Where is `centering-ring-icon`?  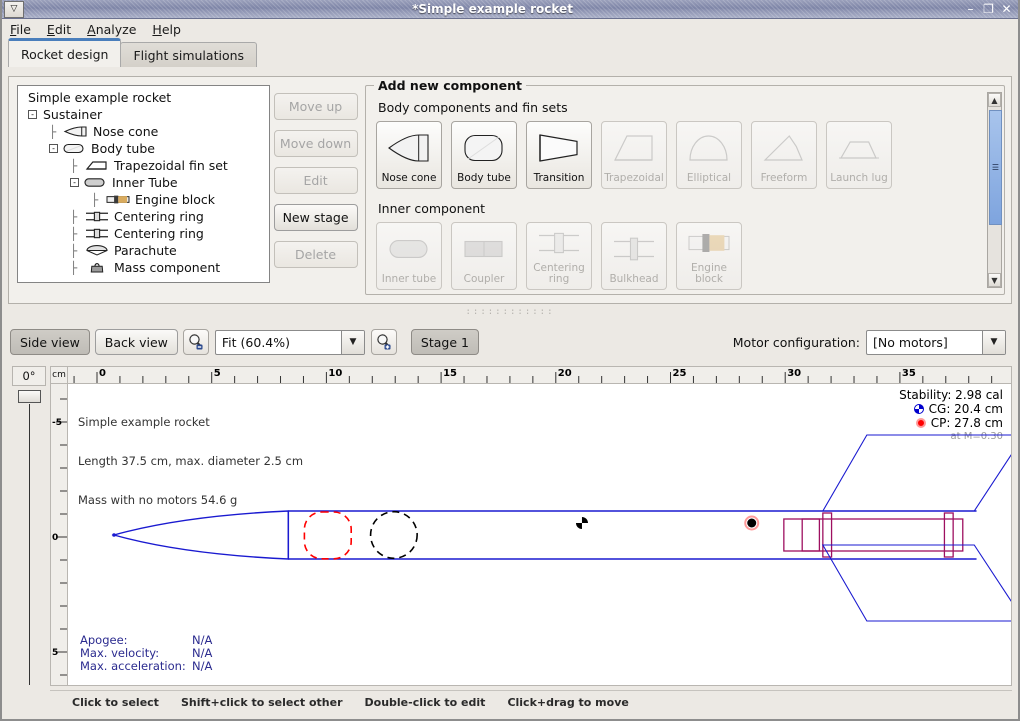 centering-ring-icon is located at coordinates (559, 243).